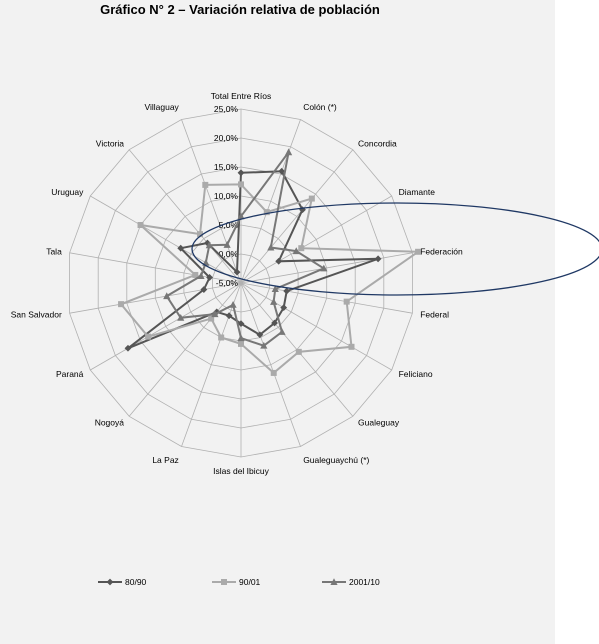 Image resolution: width=599 pixels, height=644 pixels. Describe the element at coordinates (226, 167) in the screenshot. I see `tick-label: 15,0%` at that location.